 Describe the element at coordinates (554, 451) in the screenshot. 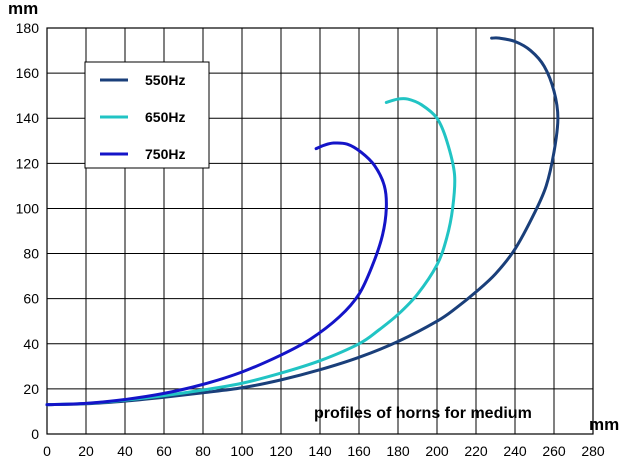

I see `x-tick-label: 260` at that location.